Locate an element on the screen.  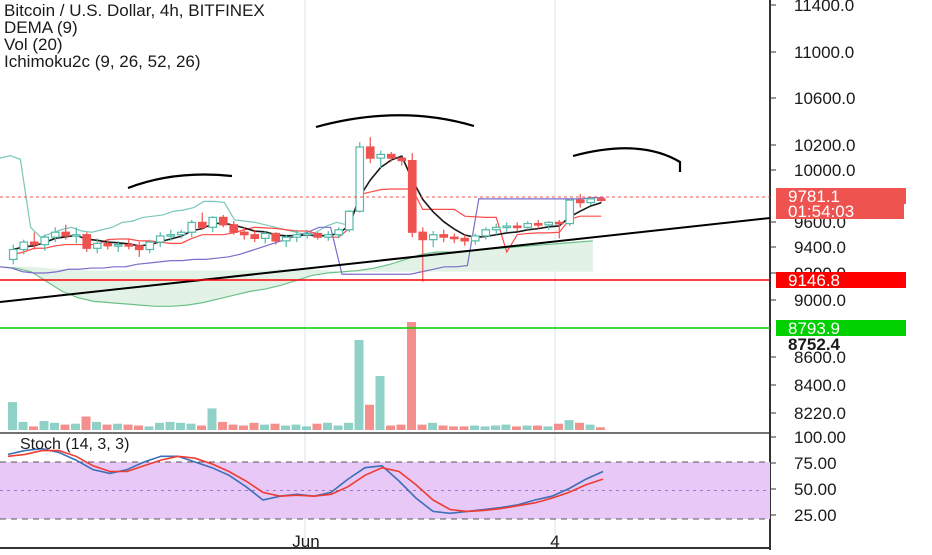
hand-drawn-arc-left is located at coordinates (180, 181).